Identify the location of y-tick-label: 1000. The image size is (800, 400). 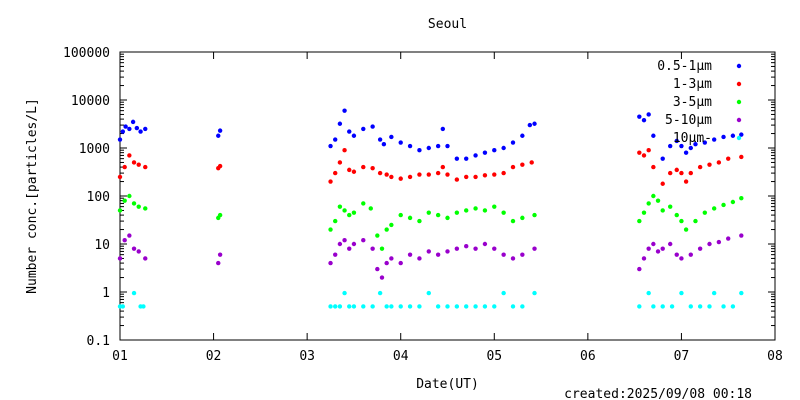
(94, 149).